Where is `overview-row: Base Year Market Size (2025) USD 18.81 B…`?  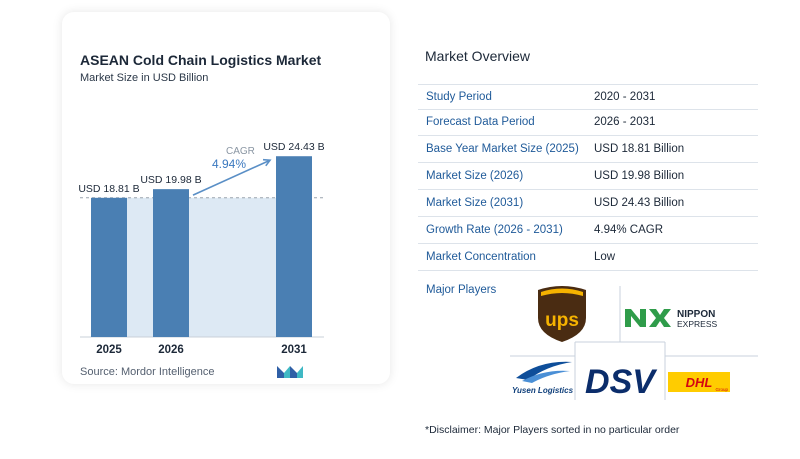 overview-row: Base Year Market Size (2025) USD 18.81 B… is located at coordinates (588, 150).